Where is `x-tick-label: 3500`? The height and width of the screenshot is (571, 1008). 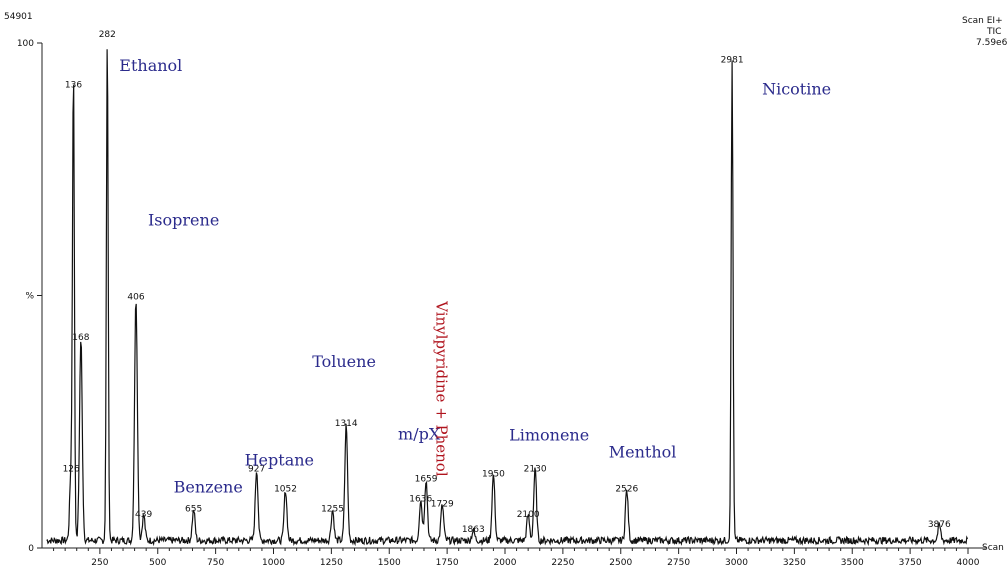
x-tick-label: 3500 is located at coordinates (852, 563).